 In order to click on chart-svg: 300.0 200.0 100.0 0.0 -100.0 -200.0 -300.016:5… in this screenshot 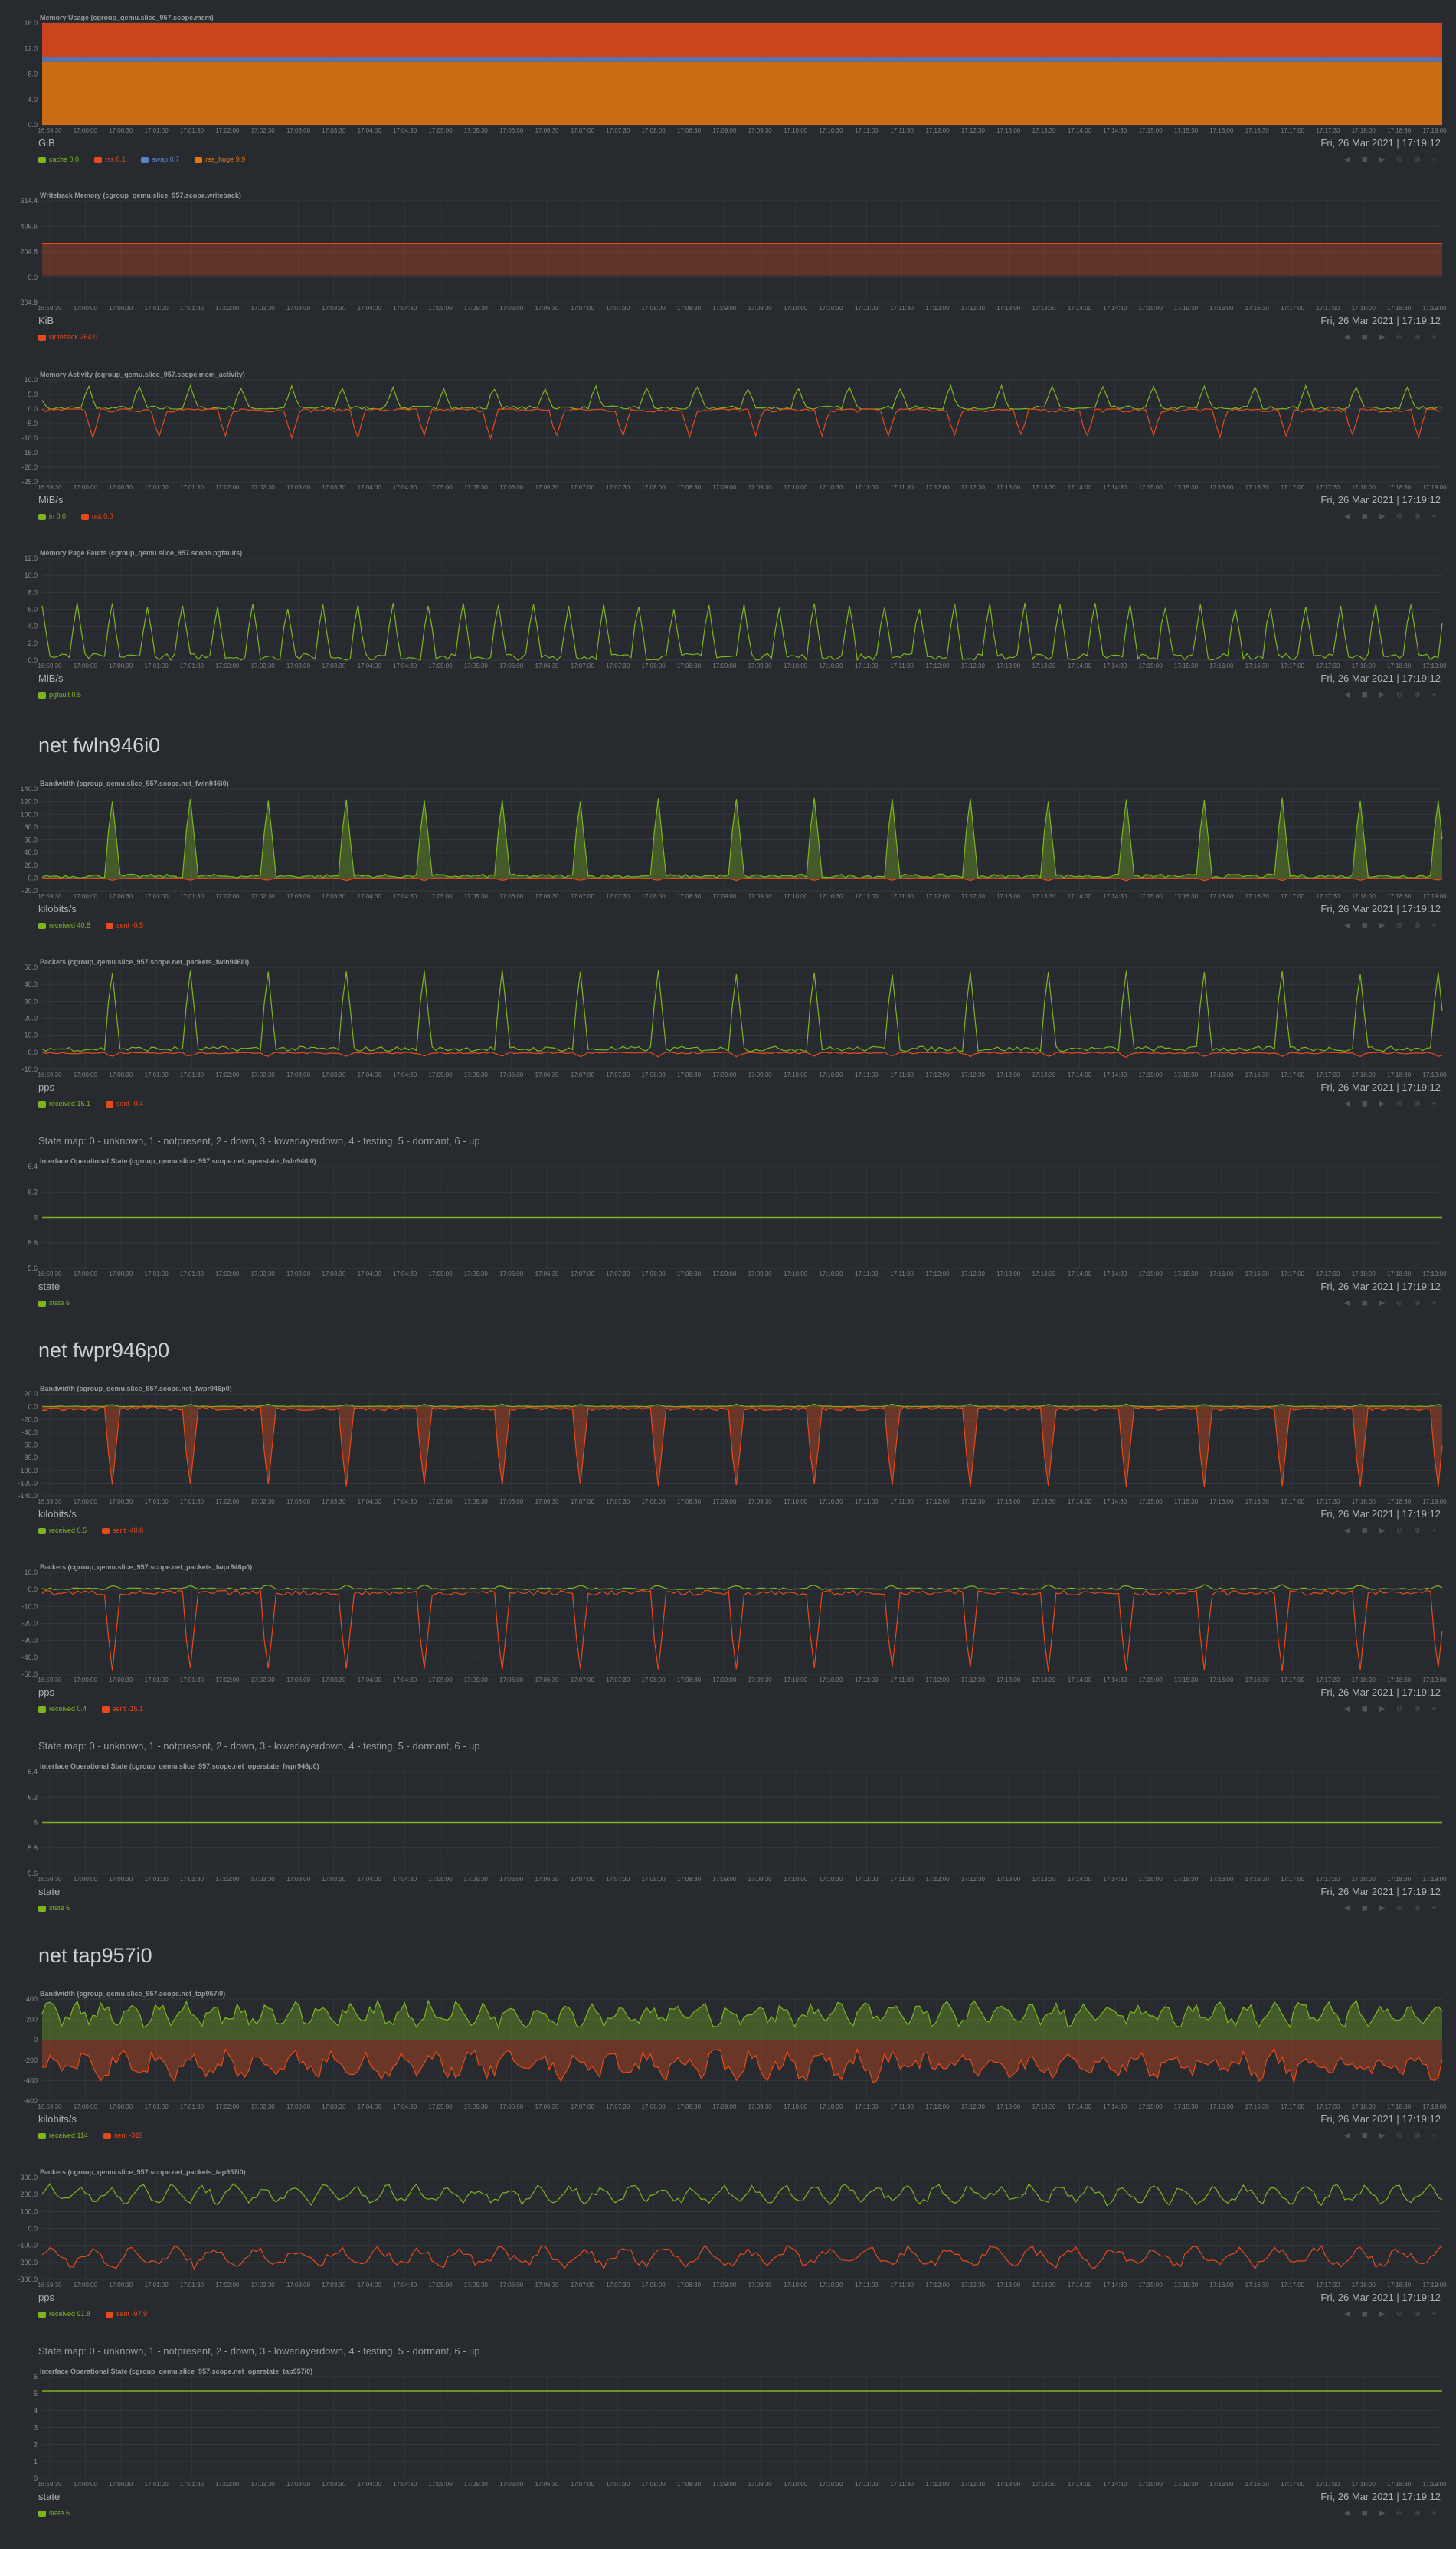, I will do `click(728, 2231)`.